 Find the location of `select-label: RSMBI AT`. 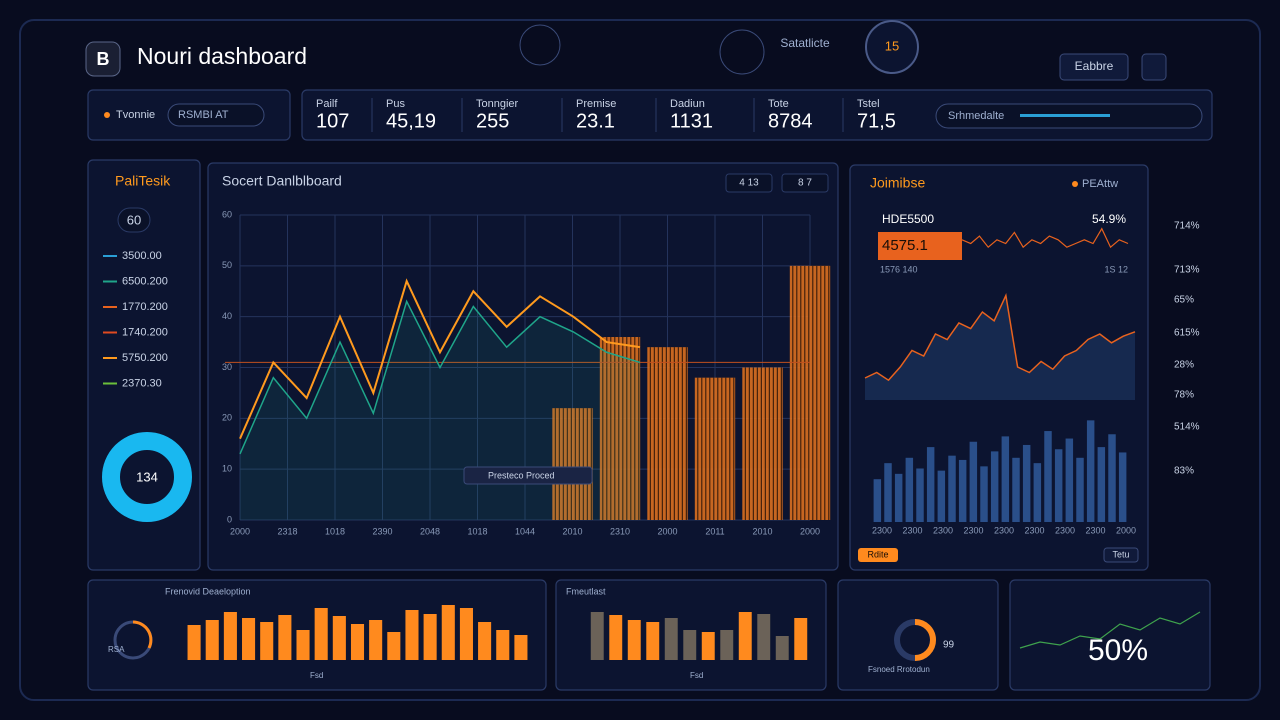

select-label: RSMBI AT is located at coordinates (203, 115).